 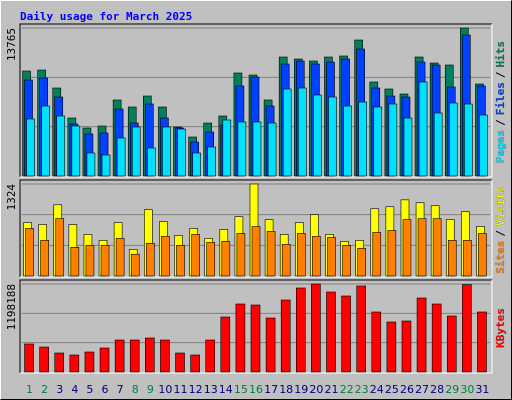 I want to click on y-tick-label: 13765, so click(x=11, y=44).